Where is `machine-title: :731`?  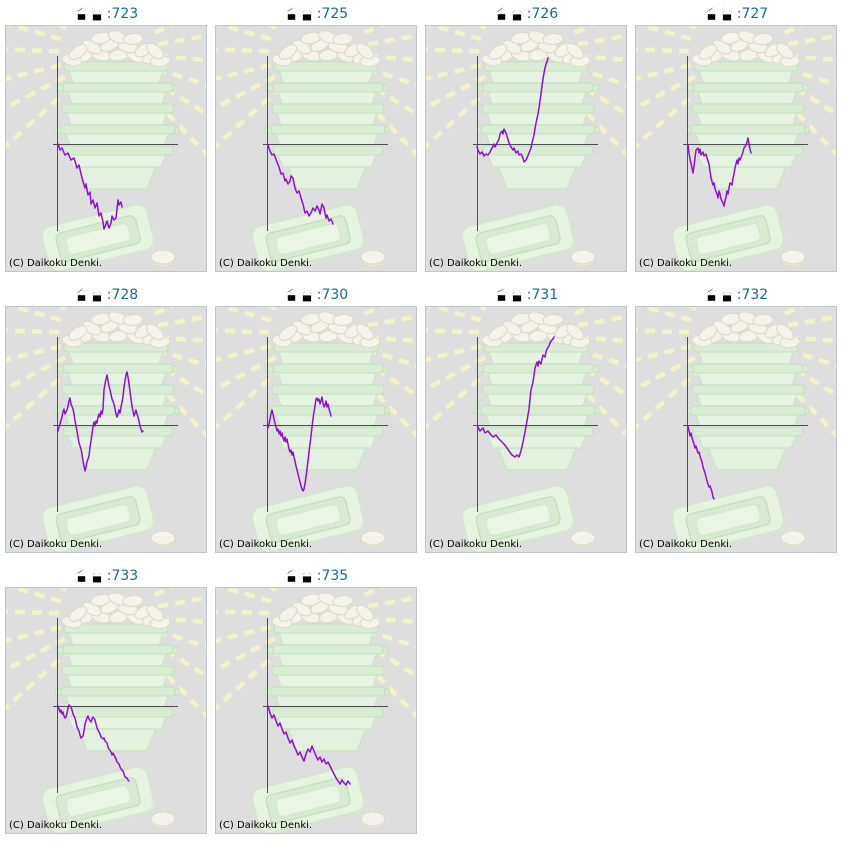
machine-title: :731 is located at coordinates (526, 295).